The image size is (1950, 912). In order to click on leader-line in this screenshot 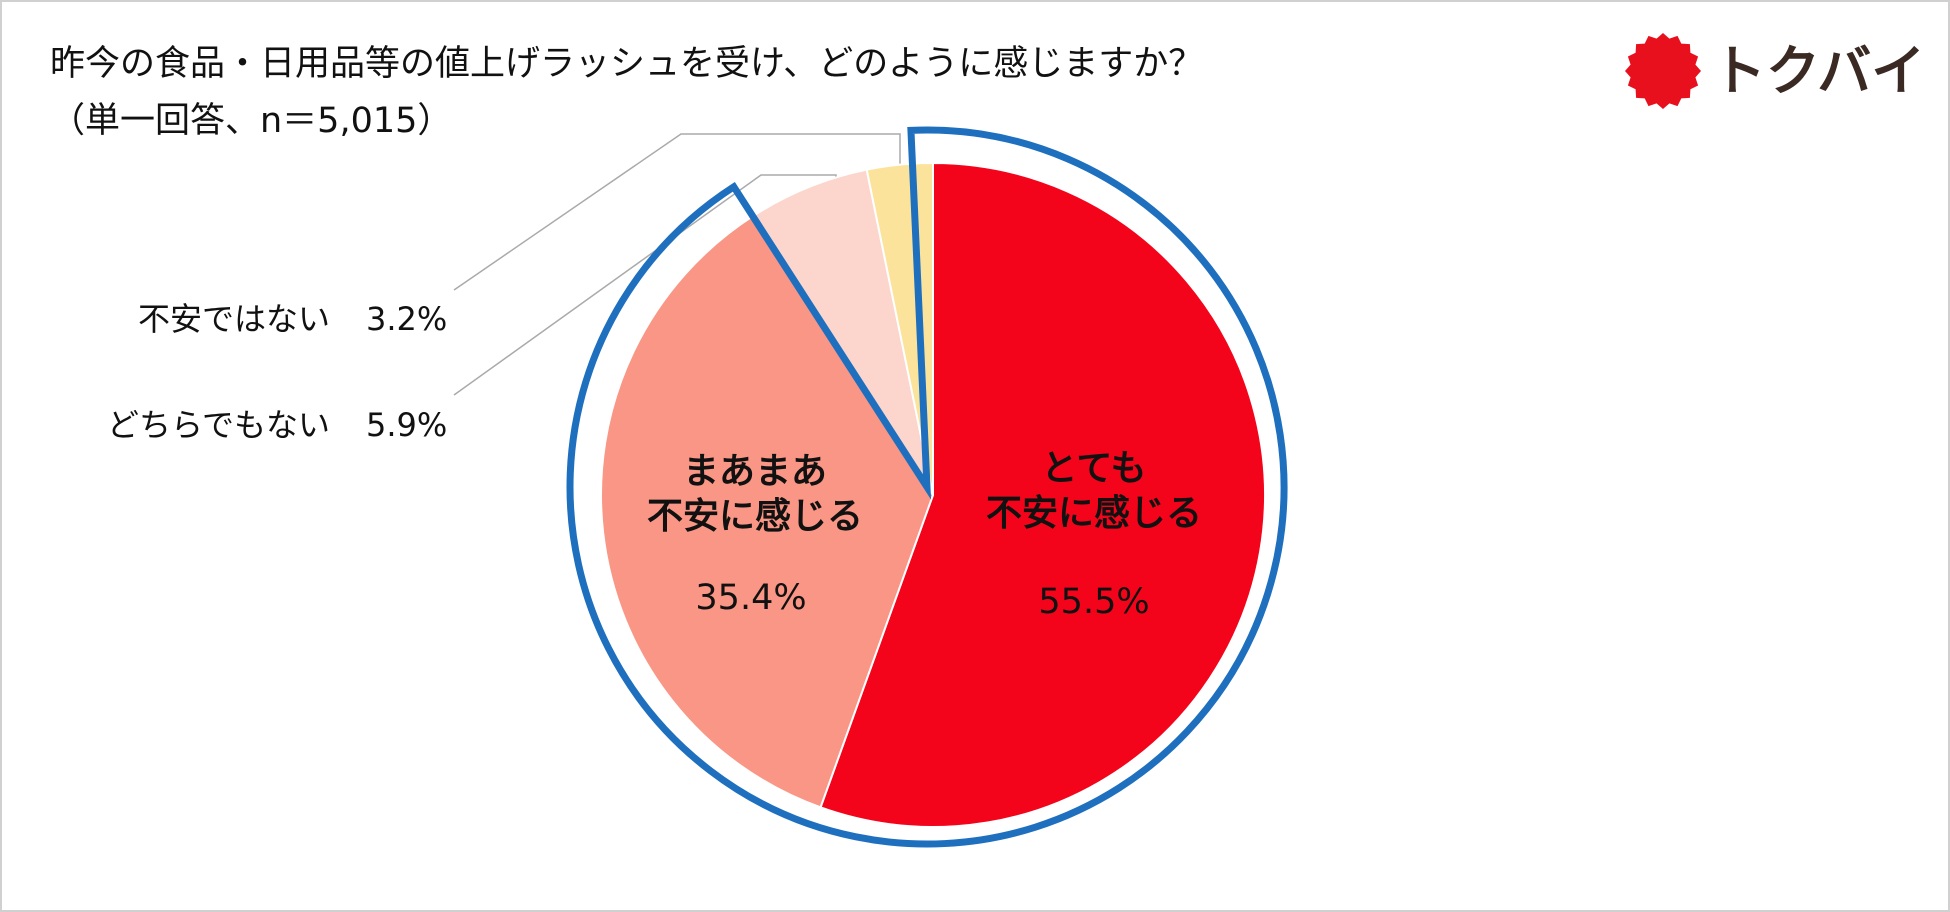, I will do `click(677, 212)`.